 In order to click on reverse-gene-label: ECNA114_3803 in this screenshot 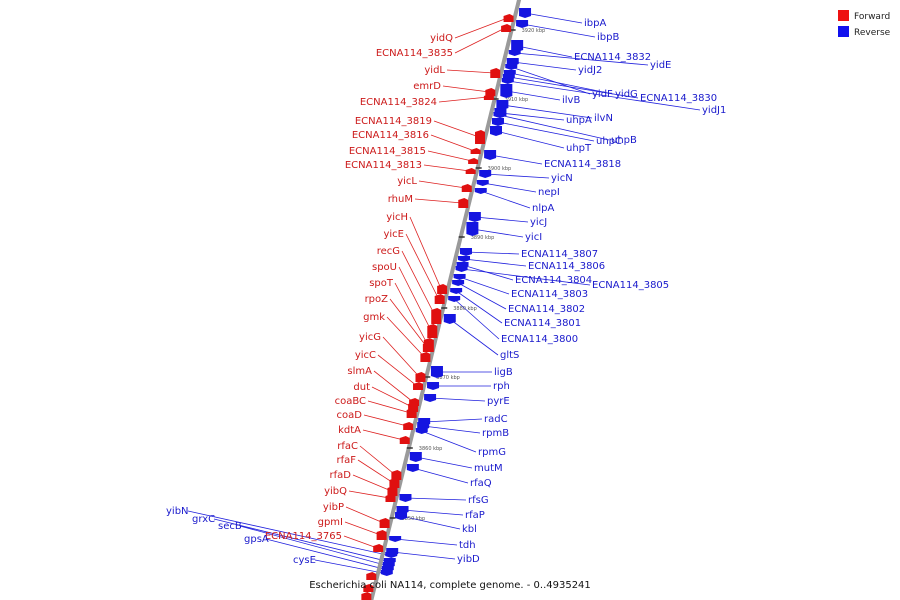, I will do `click(549, 294)`.